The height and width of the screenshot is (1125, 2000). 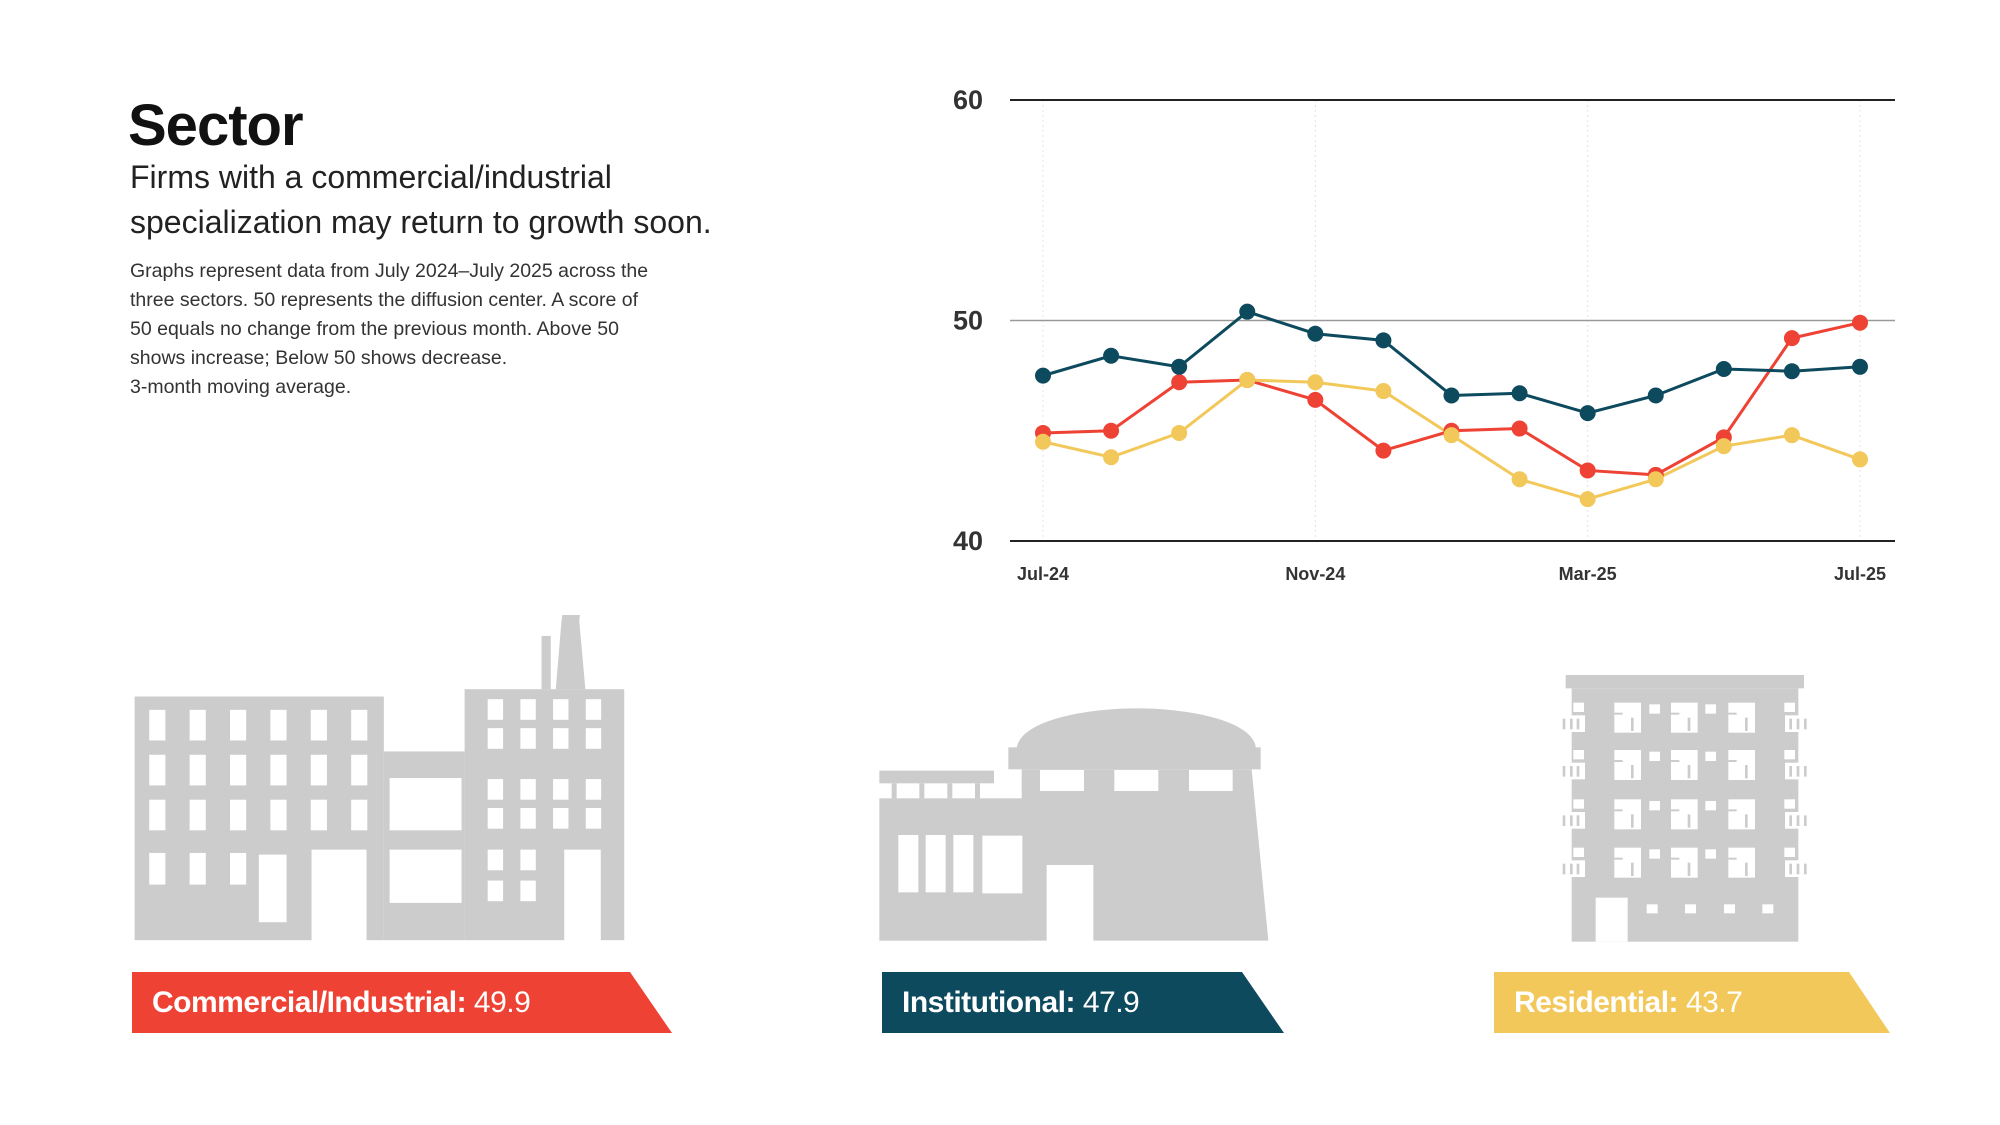 What do you see at coordinates (309, 1002) in the screenshot?
I see `sector-label: Commercial/Industrial:` at bounding box center [309, 1002].